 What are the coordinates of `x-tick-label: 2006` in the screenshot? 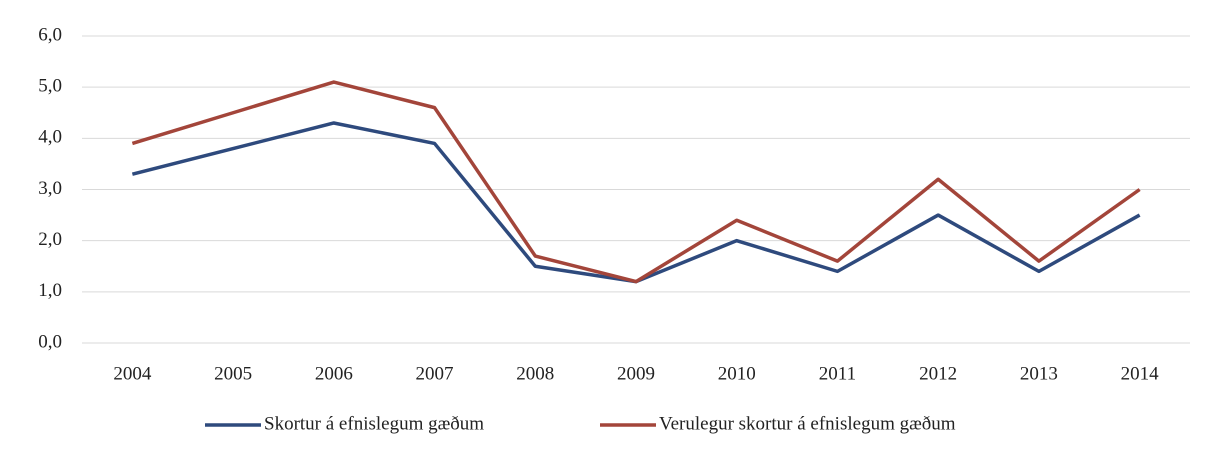 It's located at (334, 373).